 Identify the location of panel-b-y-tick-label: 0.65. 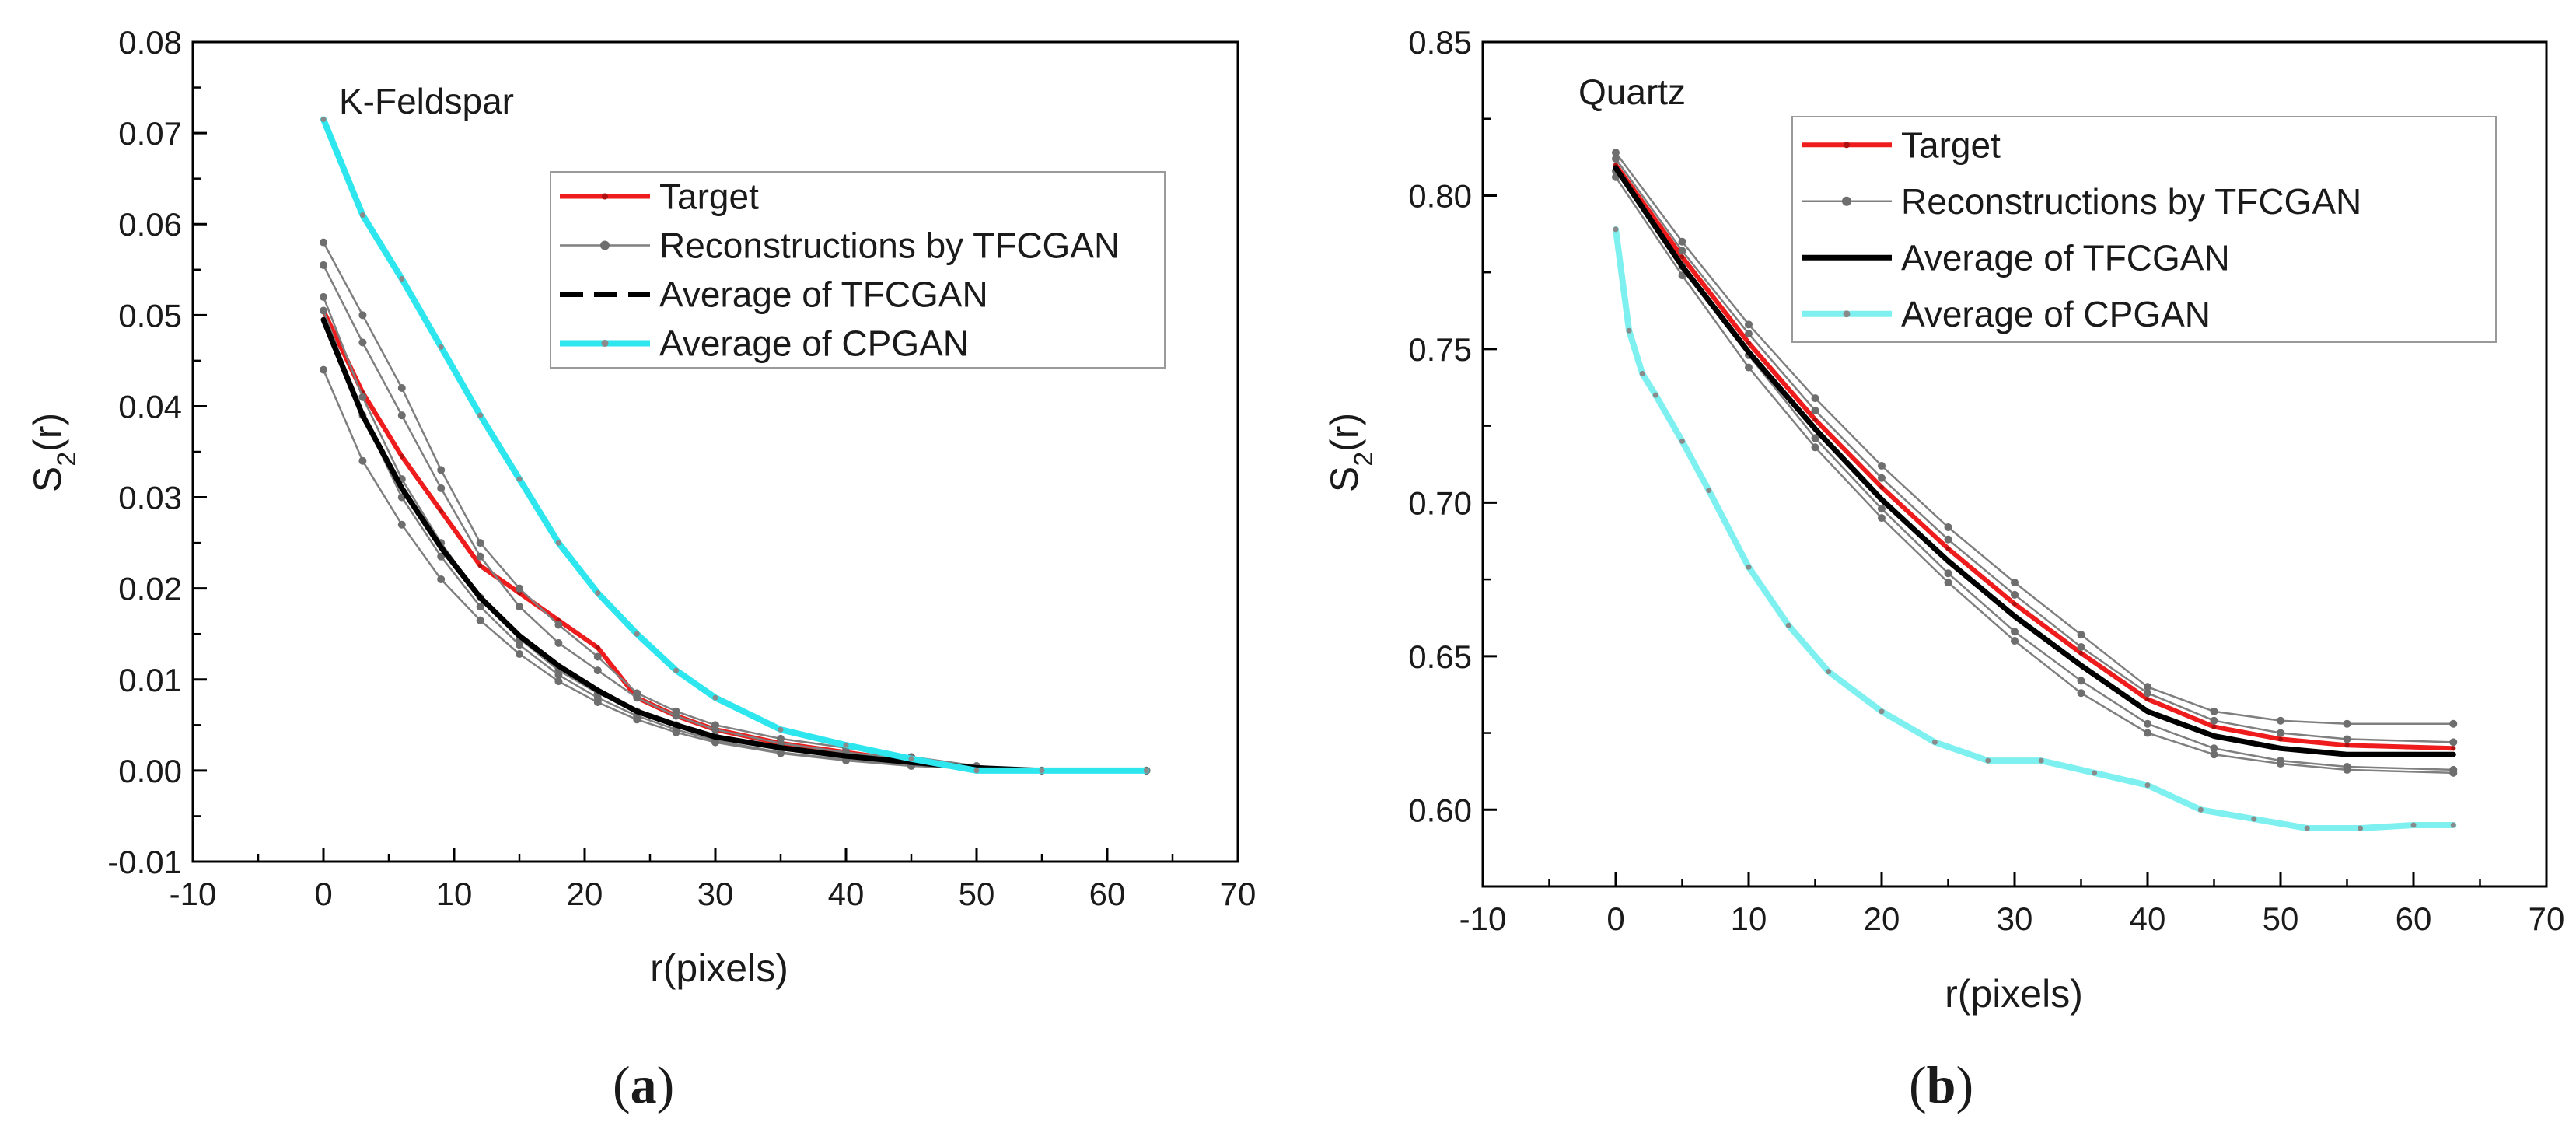
(1440, 656).